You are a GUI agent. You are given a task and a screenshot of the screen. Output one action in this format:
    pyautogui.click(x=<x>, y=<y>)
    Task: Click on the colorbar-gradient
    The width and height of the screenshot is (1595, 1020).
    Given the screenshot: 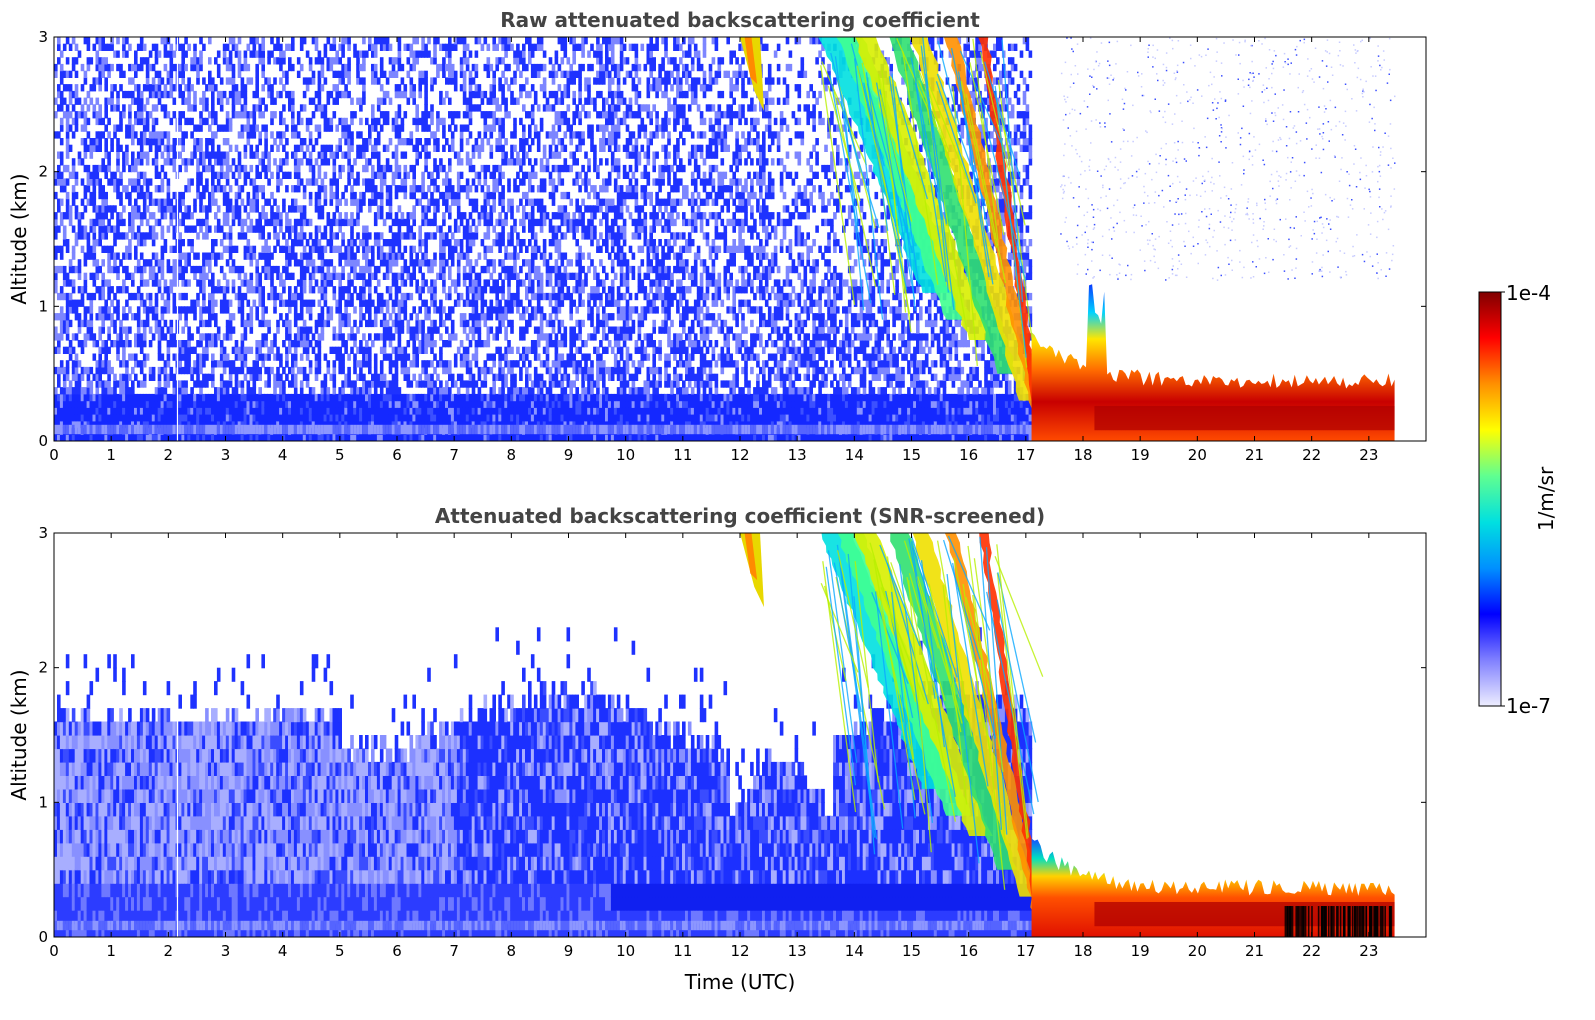 What is the action you would take?
    pyautogui.click(x=1490, y=499)
    